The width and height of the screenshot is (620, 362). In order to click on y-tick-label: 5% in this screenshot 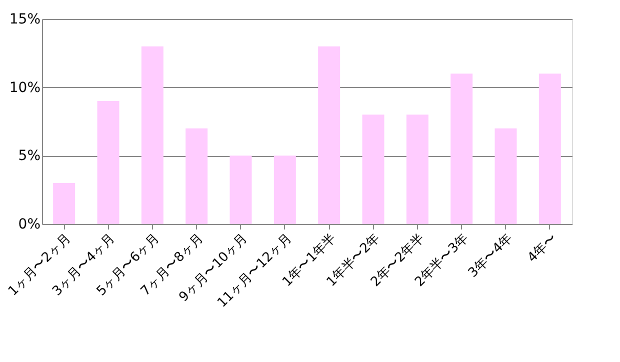, I will do `click(29, 156)`.